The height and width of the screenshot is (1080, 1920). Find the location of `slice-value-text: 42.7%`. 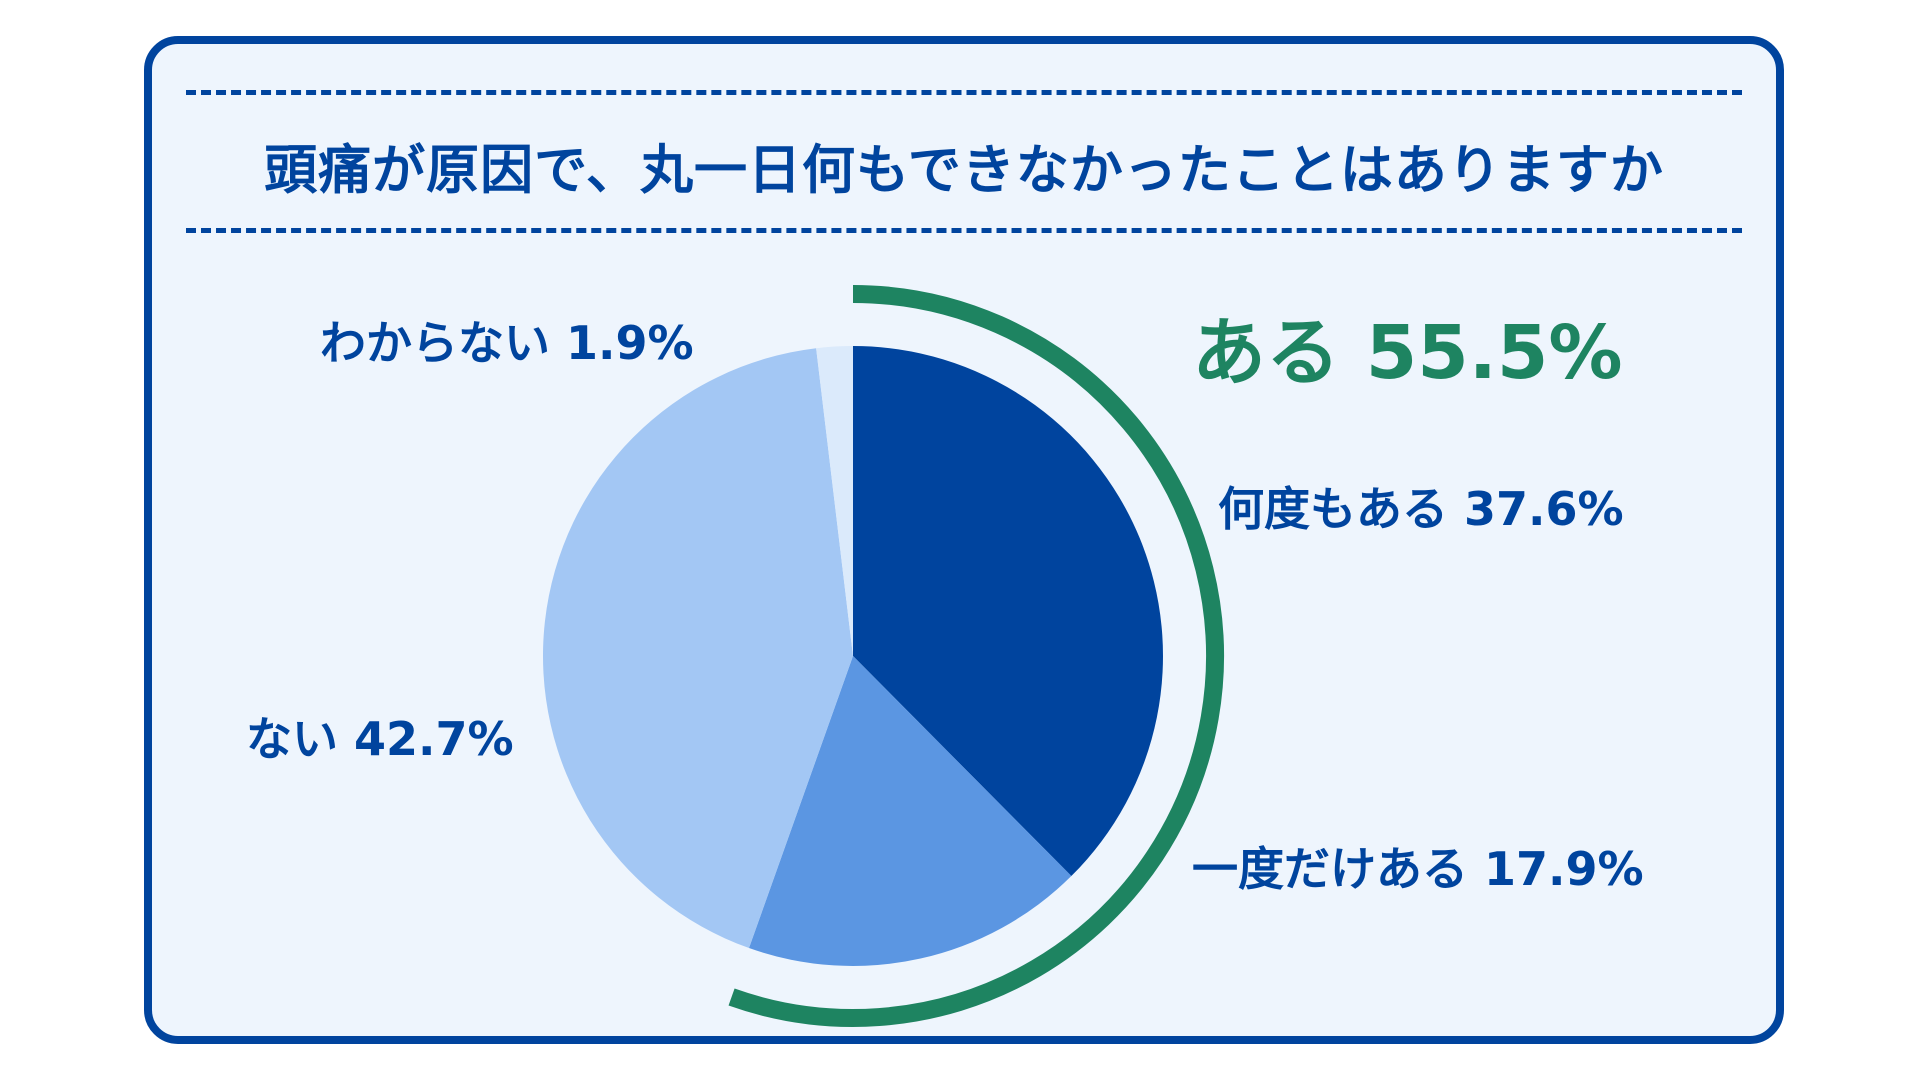

slice-value-text: 42.7% is located at coordinates (434, 739).